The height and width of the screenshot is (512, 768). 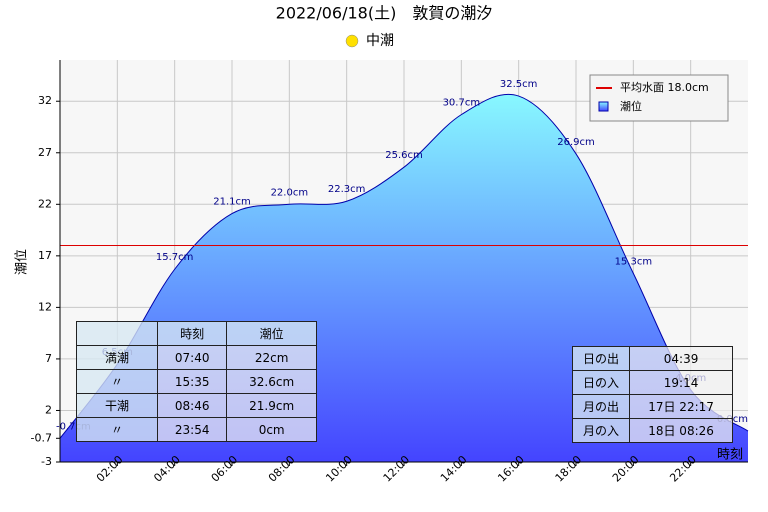 I want to click on data-label: 26.9cm, so click(x=576, y=142).